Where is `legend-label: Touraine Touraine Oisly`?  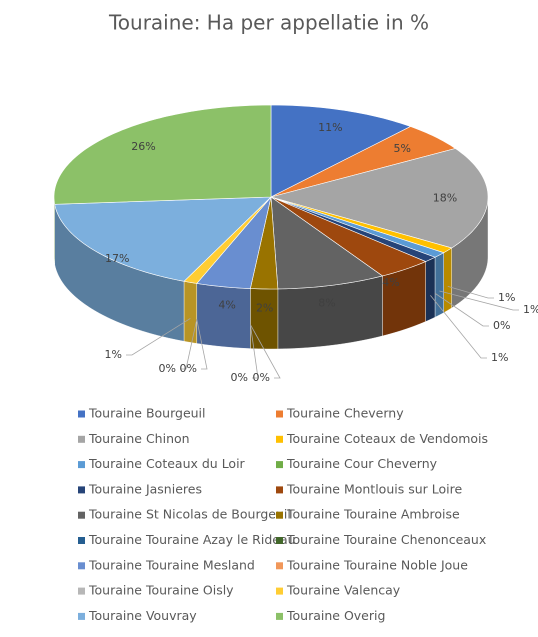
legend-label: Touraine Touraine Oisly is located at coordinates (161, 590).